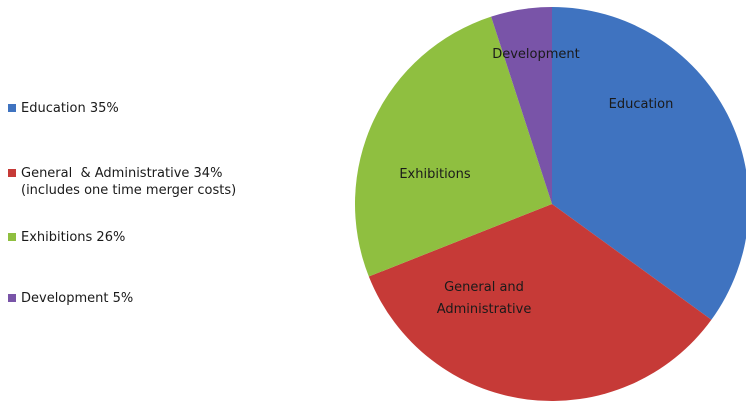 Image resolution: width=746 pixels, height=402 pixels. I want to click on legend-item-development: Development 5%, so click(70, 298).